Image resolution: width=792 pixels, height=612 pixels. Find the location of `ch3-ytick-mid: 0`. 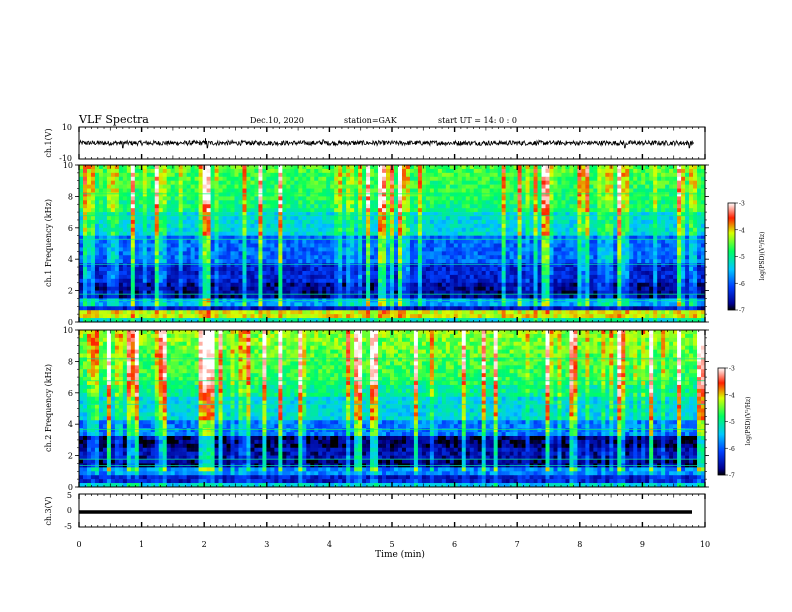

ch3-ytick-mid: 0 is located at coordinates (69, 510).